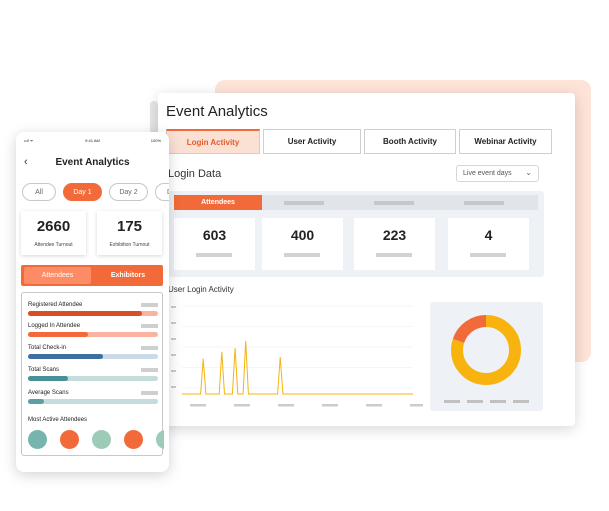 The image size is (609, 511). What do you see at coordinates (44, 370) in the screenshot?
I see `metric-label: Total Scans` at bounding box center [44, 370].